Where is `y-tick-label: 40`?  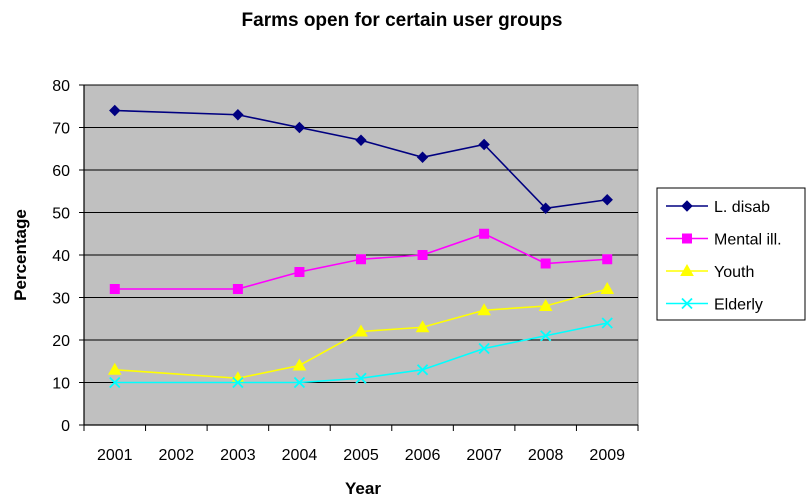 y-tick-label: 40 is located at coordinates (61, 256).